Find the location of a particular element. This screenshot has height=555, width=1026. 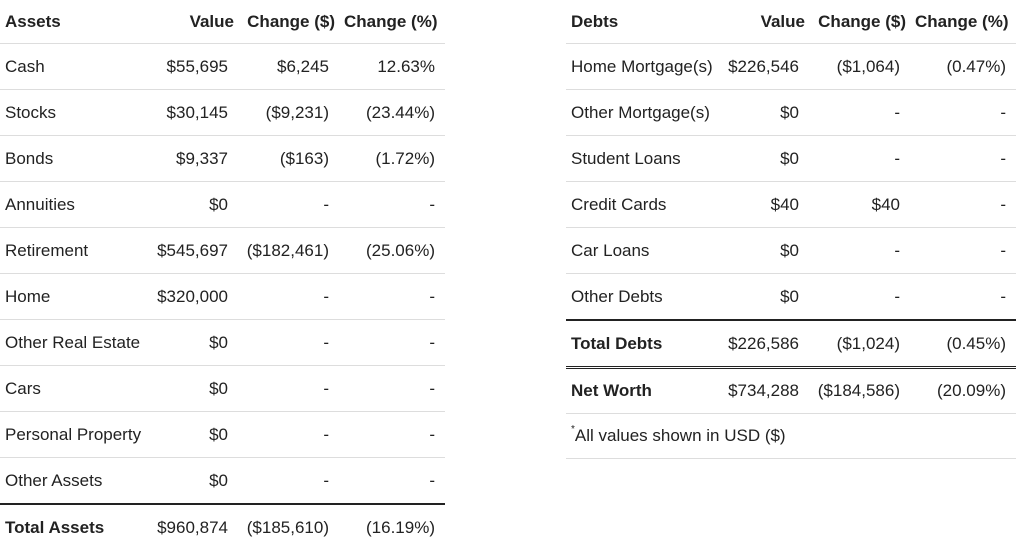

asset-label: Annuities is located at coordinates (75, 204).